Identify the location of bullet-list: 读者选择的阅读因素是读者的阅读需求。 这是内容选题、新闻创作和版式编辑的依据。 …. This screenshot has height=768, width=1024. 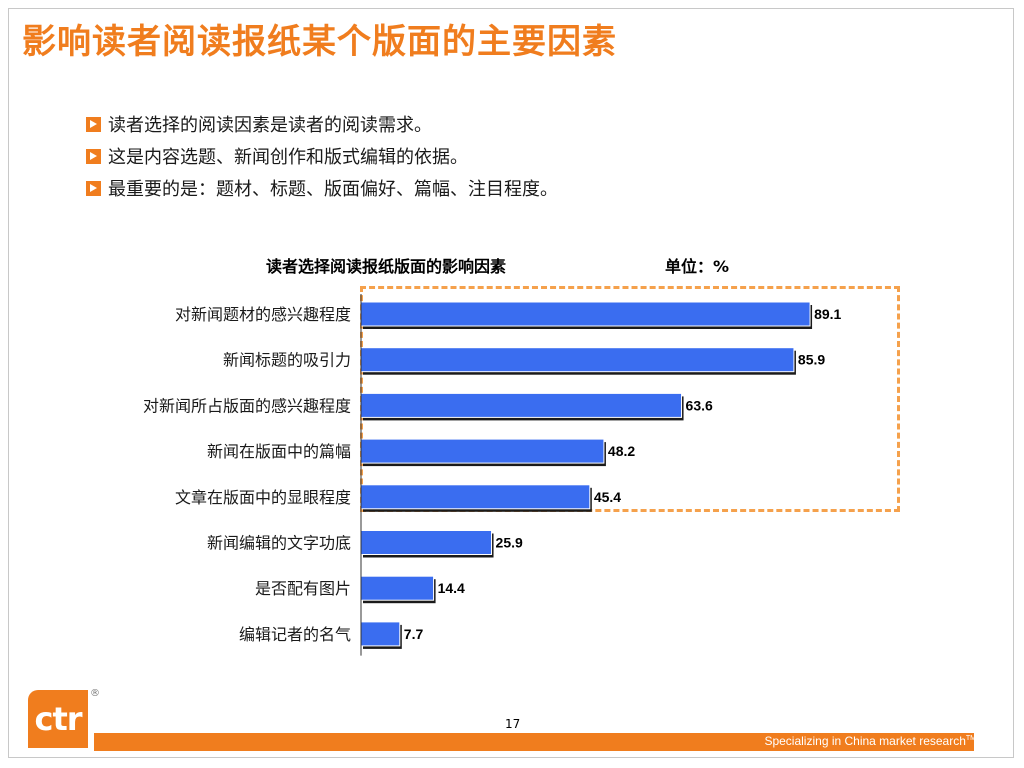
(322, 156).